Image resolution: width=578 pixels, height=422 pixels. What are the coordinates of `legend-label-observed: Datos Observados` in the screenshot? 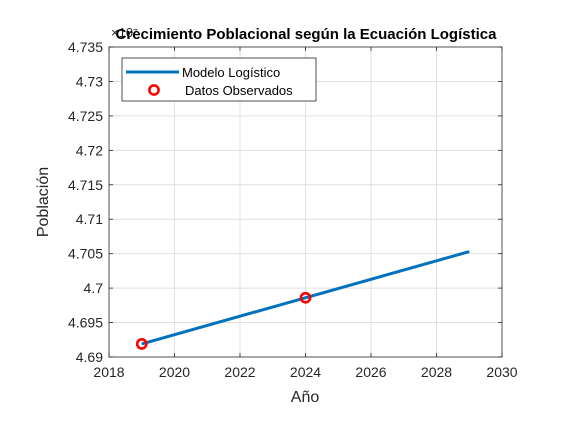 It's located at (239, 90).